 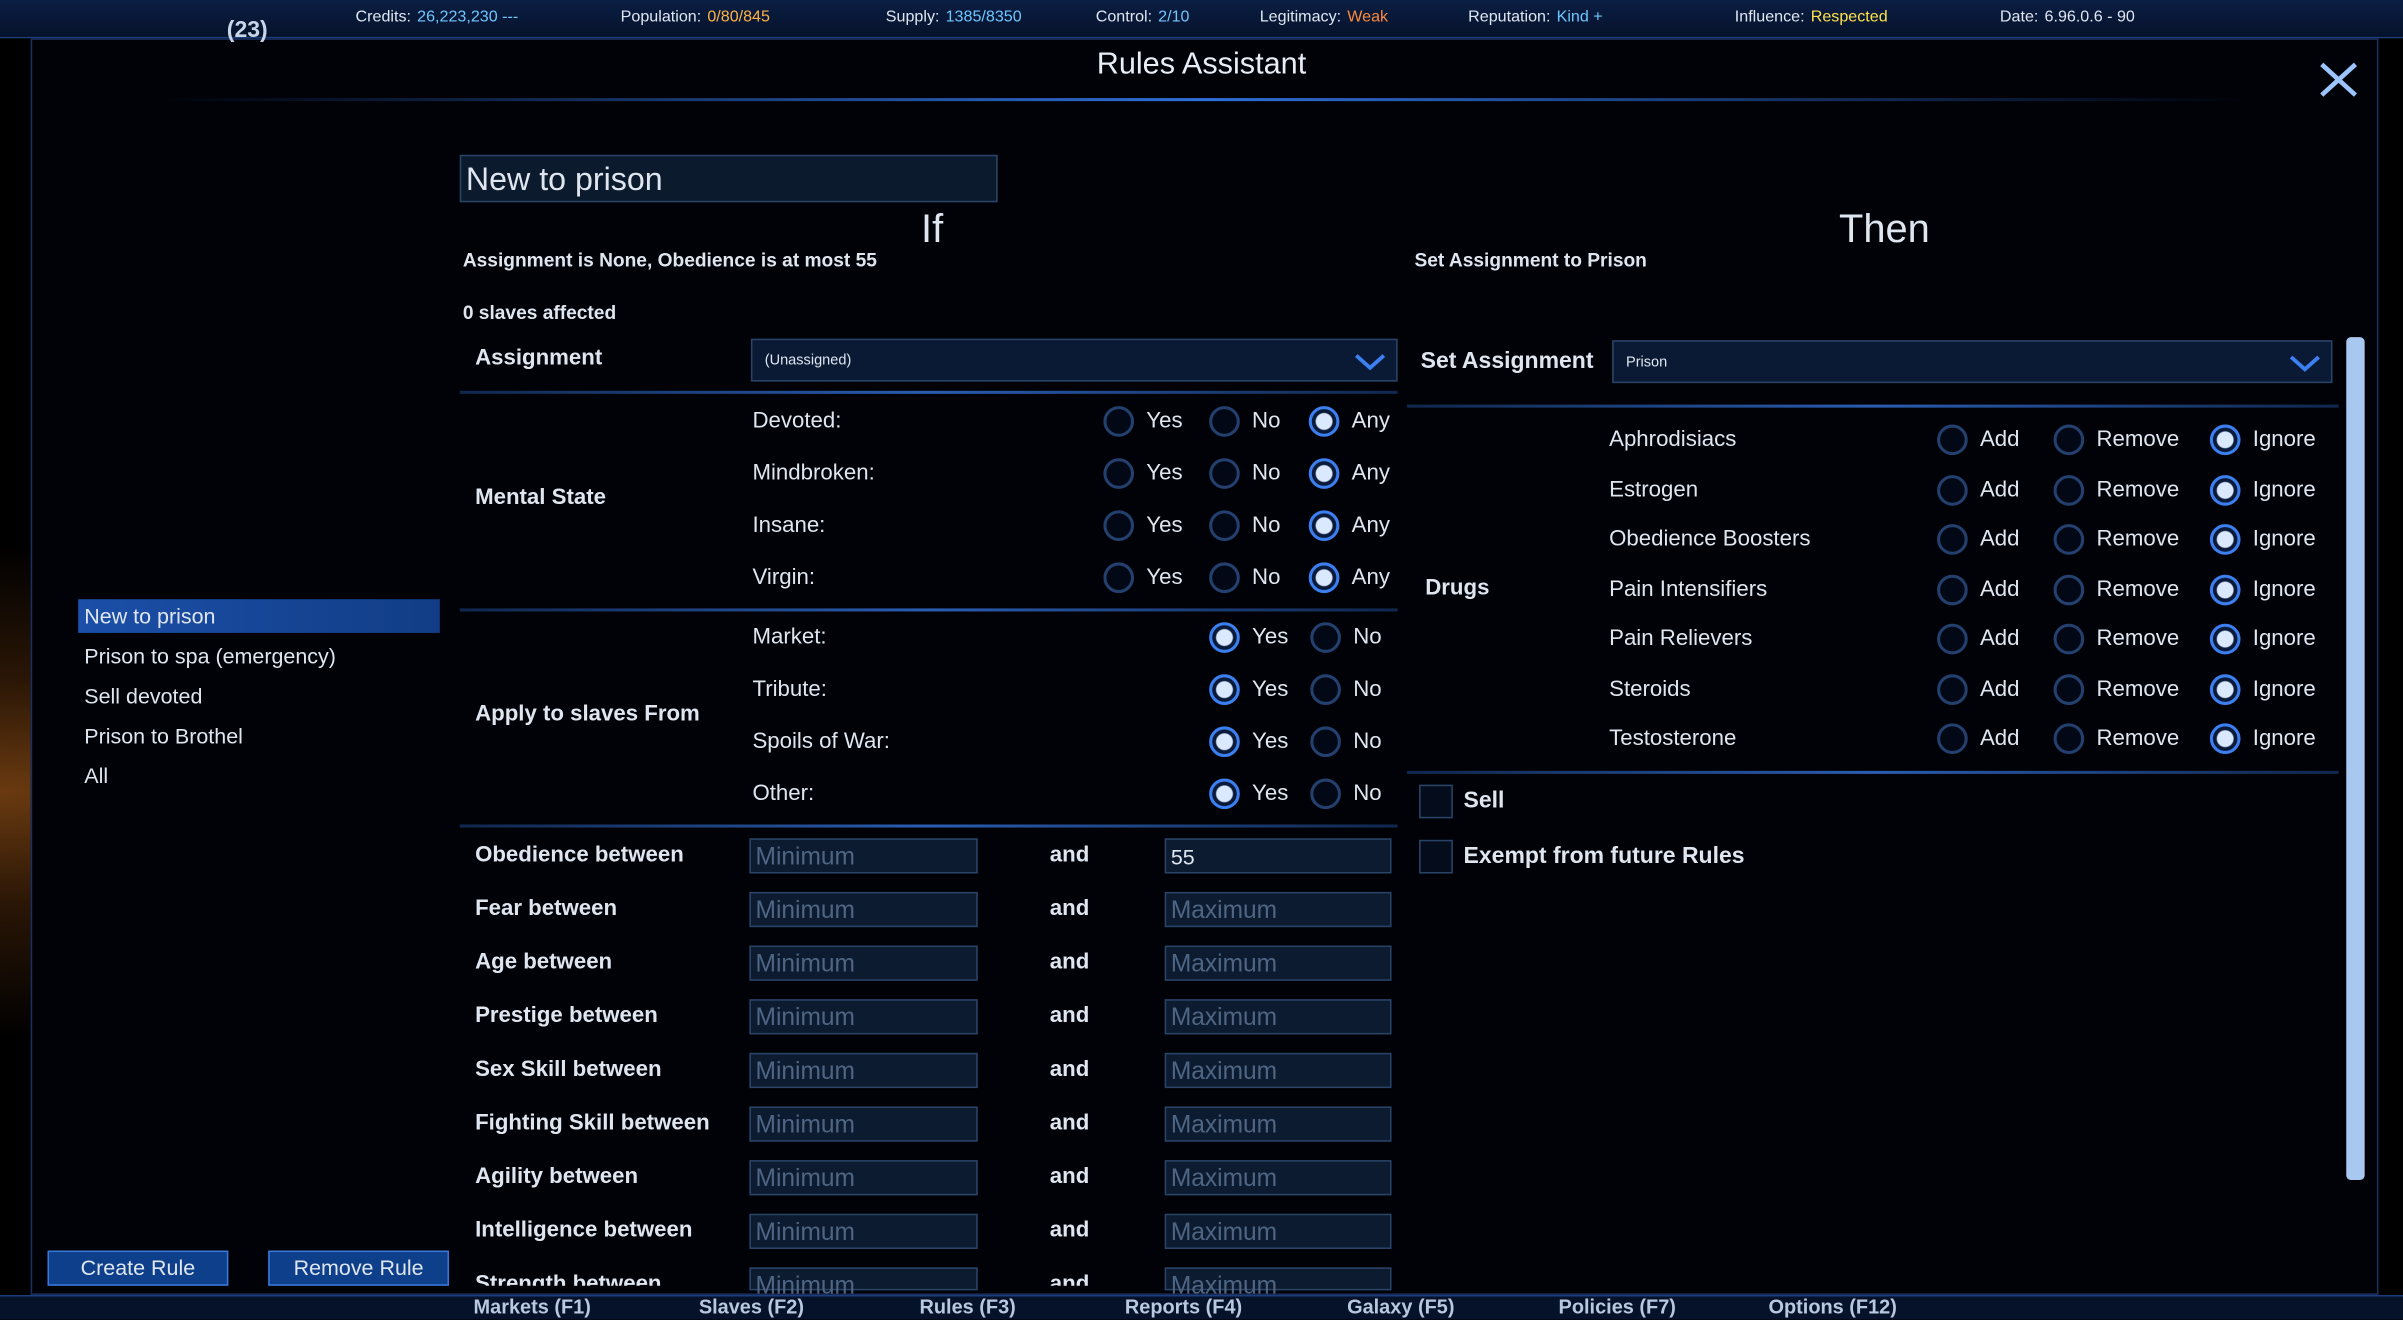 What do you see at coordinates (751, 1306) in the screenshot?
I see `nav-tab: Slaves (F2)` at bounding box center [751, 1306].